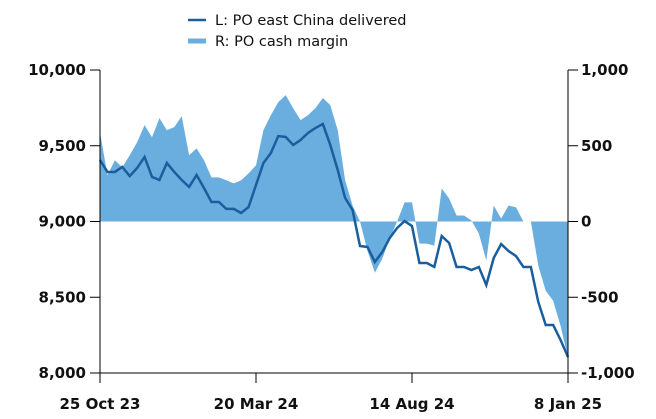 This screenshot has width=656, height=419. Describe the element at coordinates (310, 21) in the screenshot. I see `legend-label: L: PO east China delivered` at that location.